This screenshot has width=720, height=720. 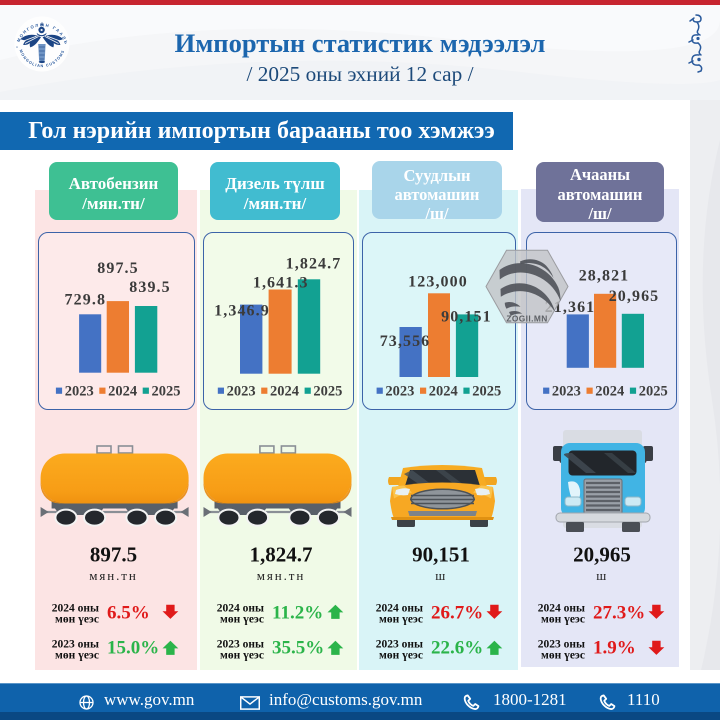 What do you see at coordinates (150, 287) in the screenshot?
I see `svg-text: 839.5` at bounding box center [150, 287].